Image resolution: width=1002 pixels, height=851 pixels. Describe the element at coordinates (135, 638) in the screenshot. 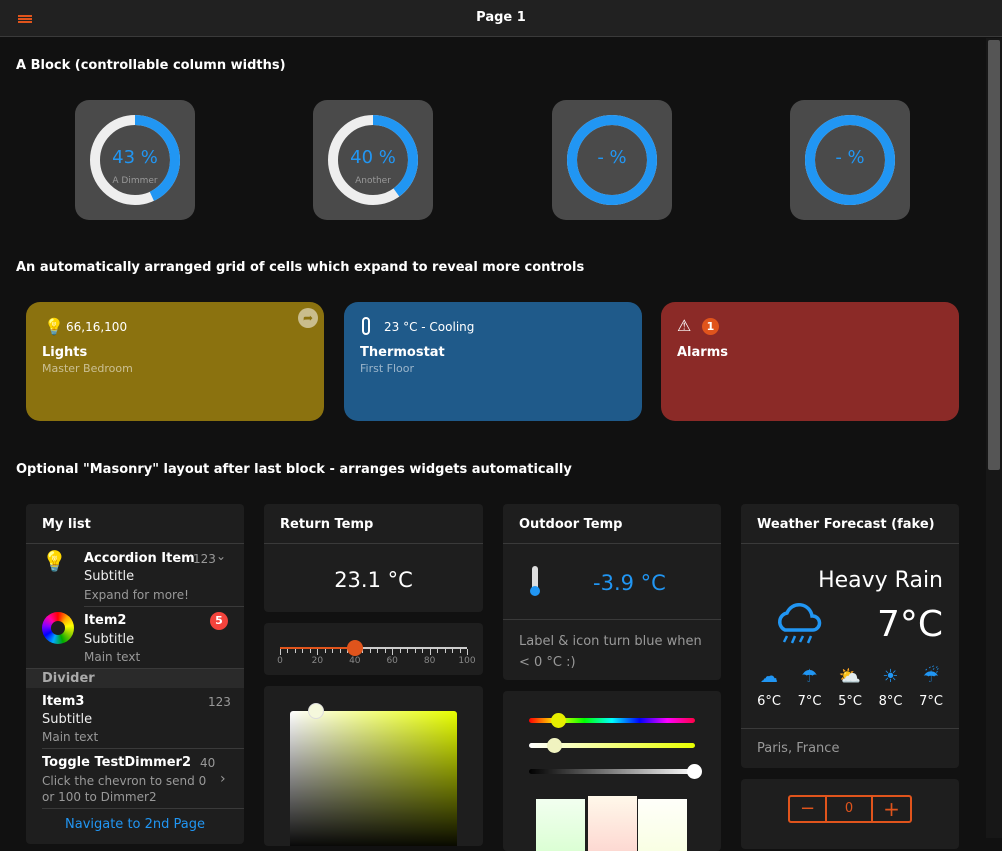

I see `list-item: Item2 5 Subtitle Main text` at that location.